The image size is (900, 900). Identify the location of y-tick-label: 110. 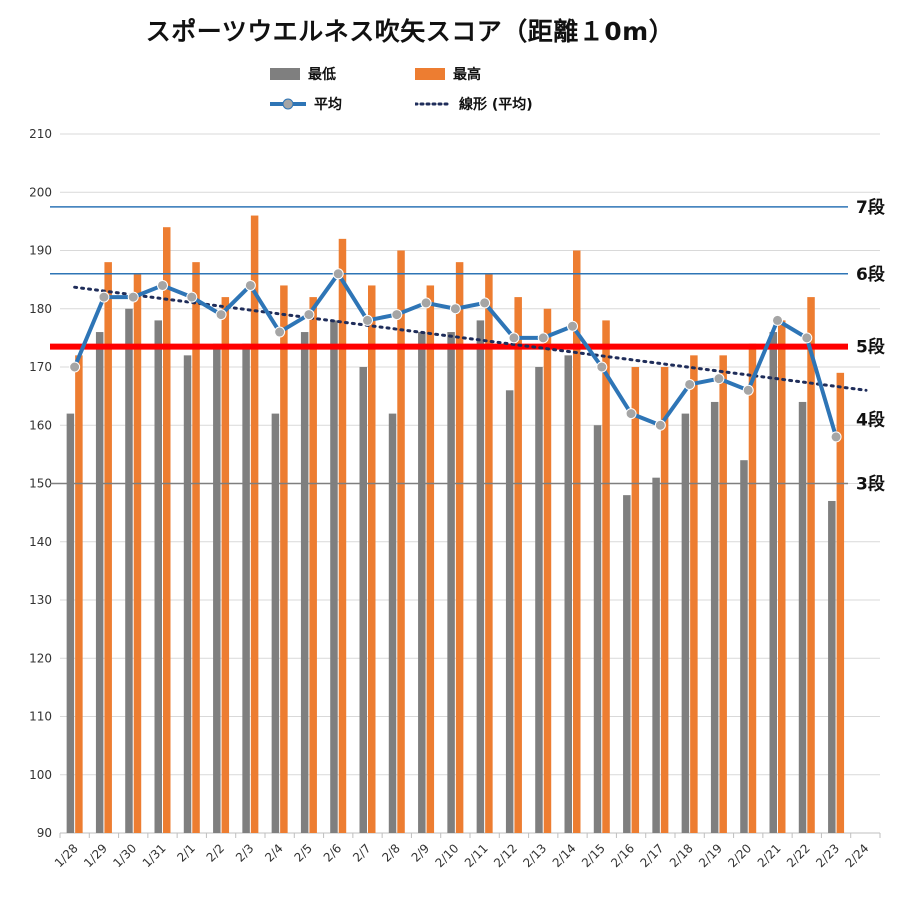
(40, 717).